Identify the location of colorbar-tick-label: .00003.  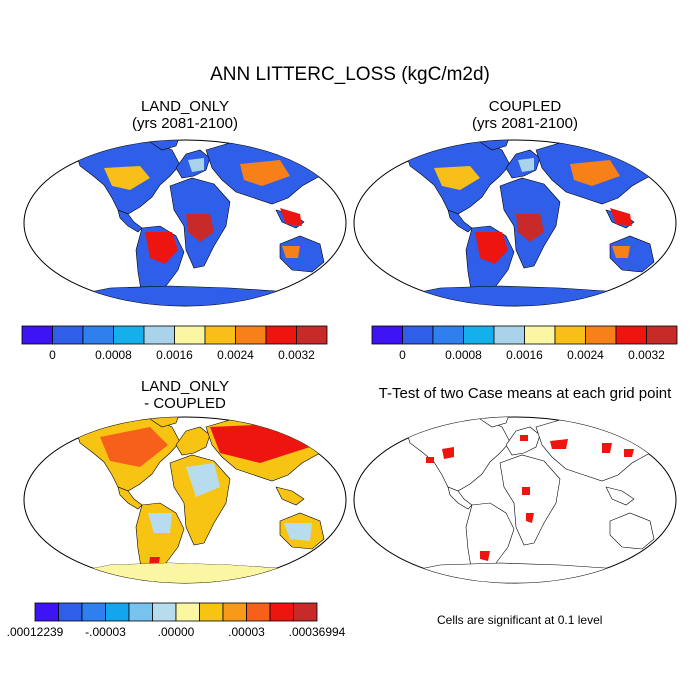
(246, 632).